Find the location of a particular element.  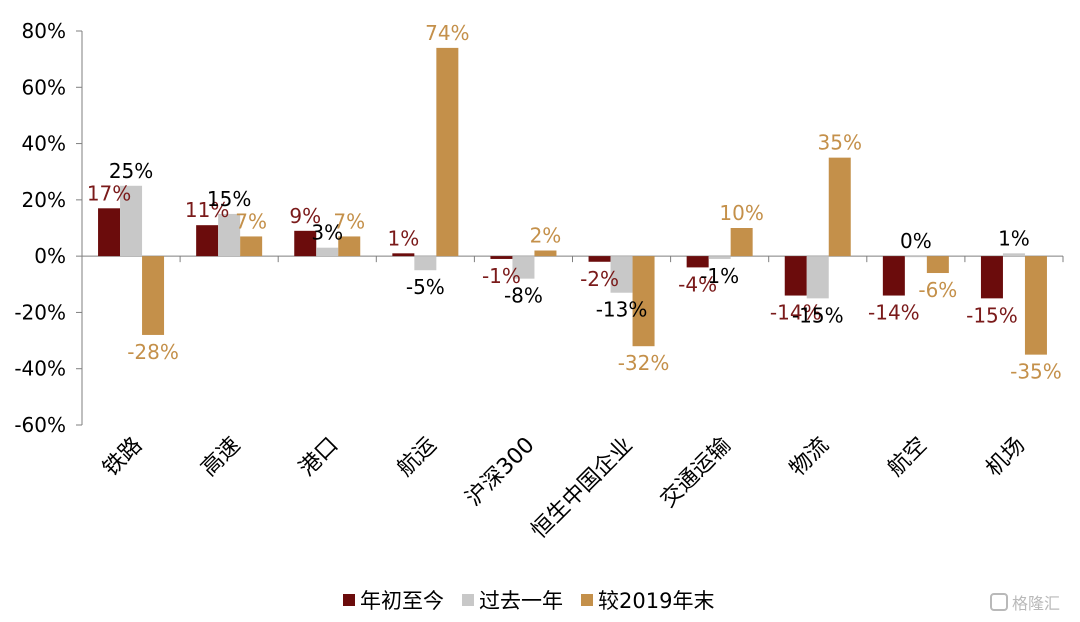

legend-label-ytd: 年初至今 is located at coordinates (402, 601).